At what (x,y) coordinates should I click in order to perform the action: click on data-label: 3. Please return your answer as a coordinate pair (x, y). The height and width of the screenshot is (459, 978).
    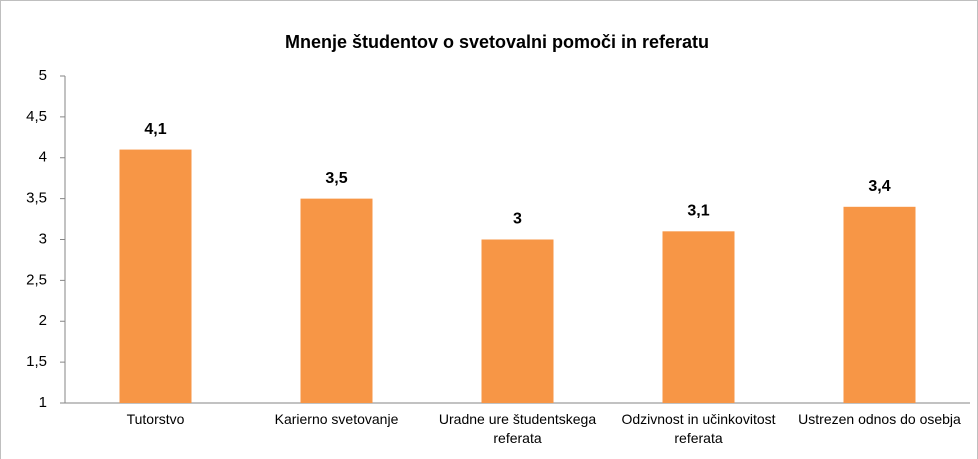
    Looking at the image, I should click on (517, 219).